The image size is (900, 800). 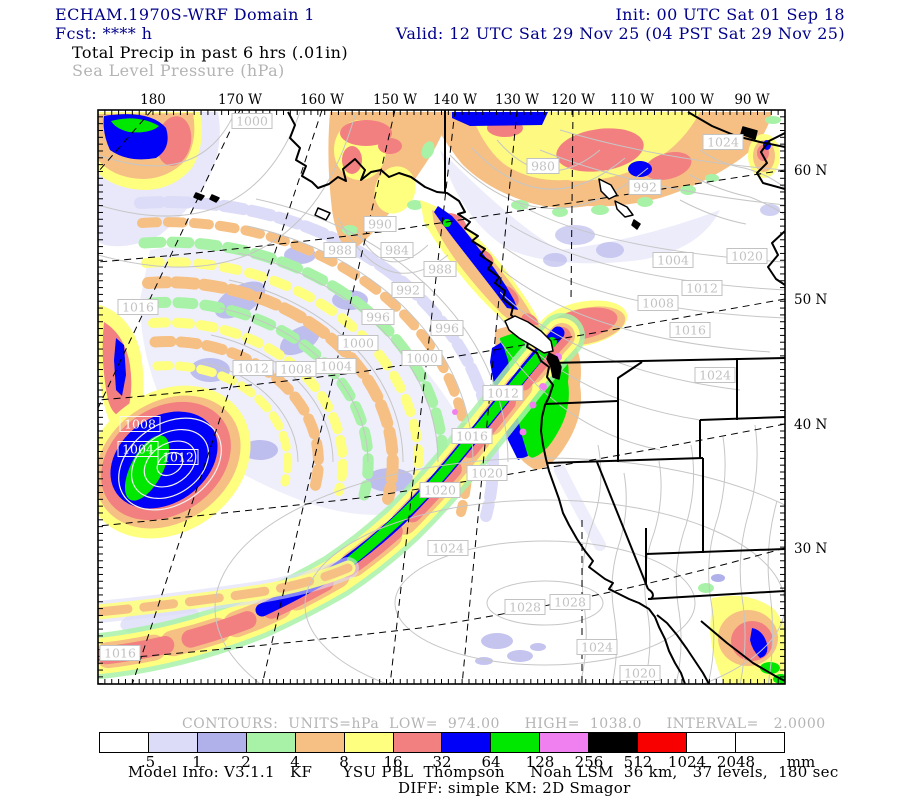 I want to click on colorbar-tick-label: 256, so click(x=589, y=762).